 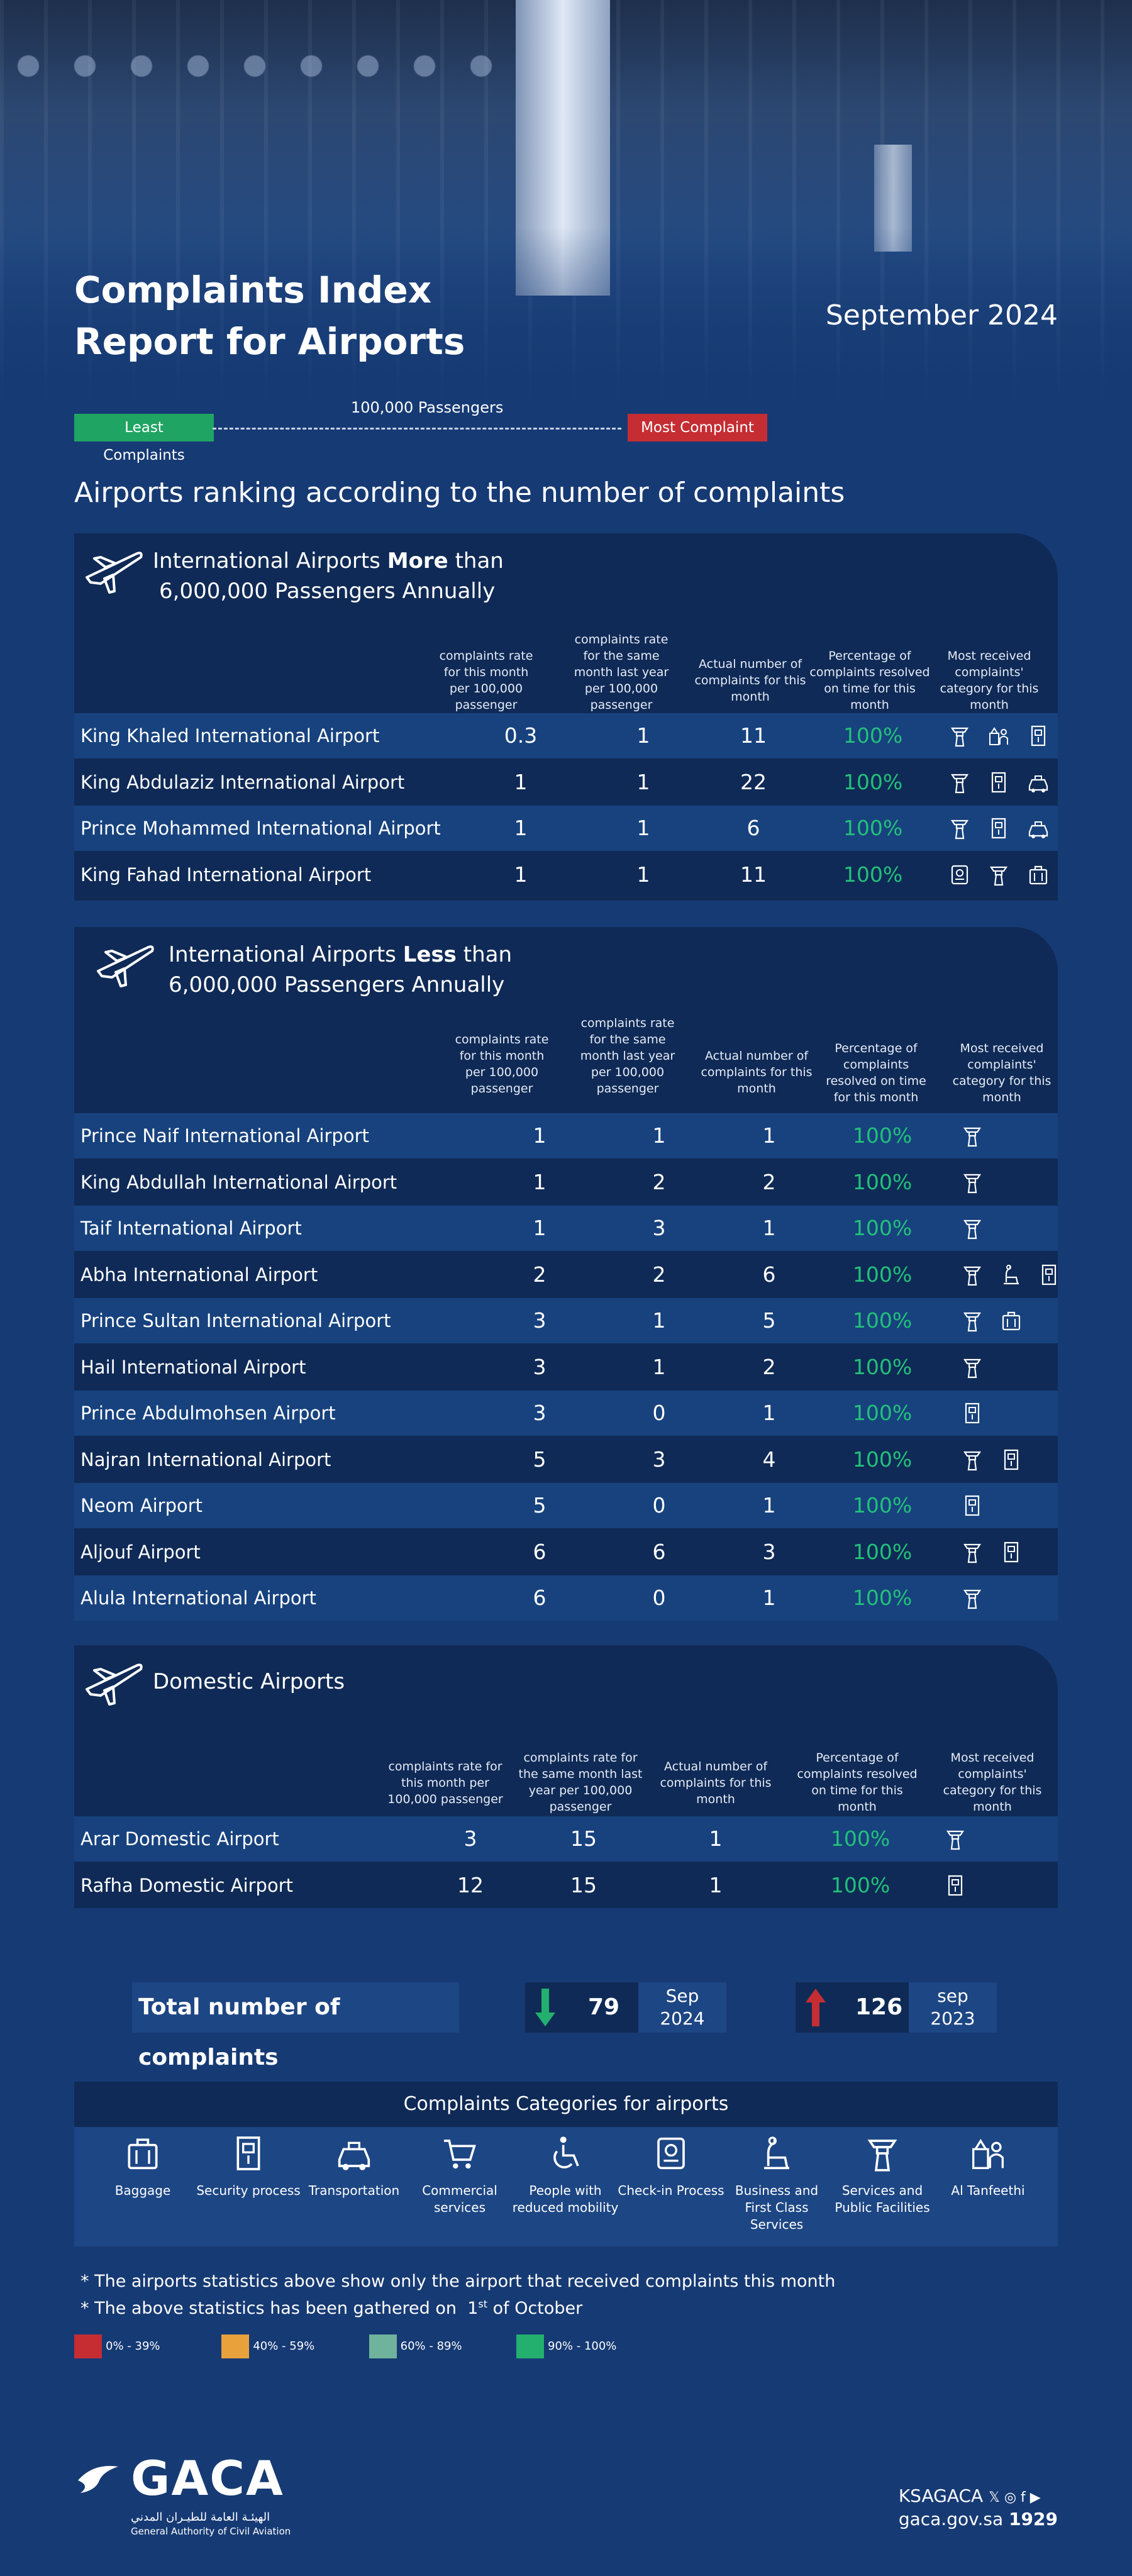 I want to click on rate-value: 0.3, so click(x=521, y=735).